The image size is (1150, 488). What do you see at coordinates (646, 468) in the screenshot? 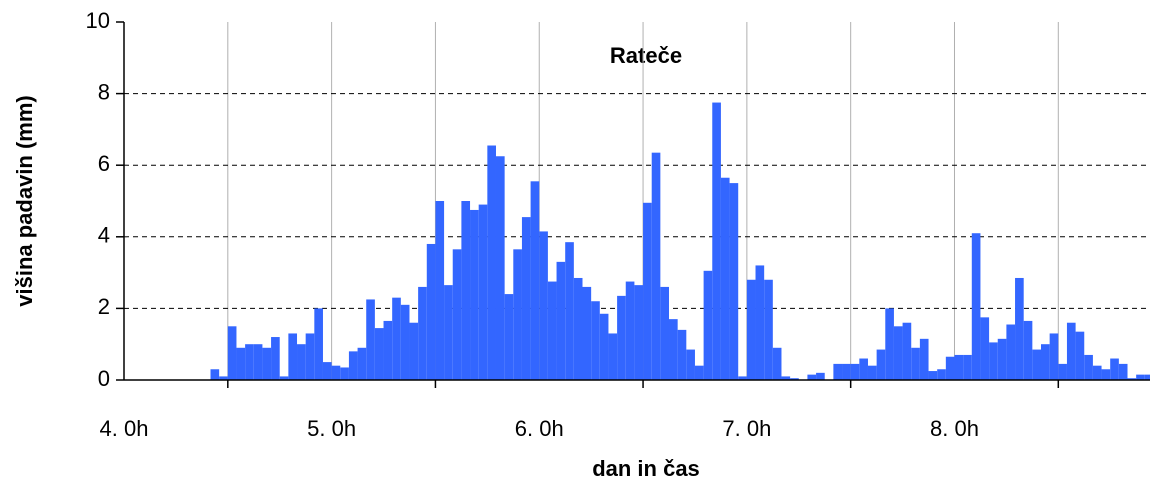
I see `x-axis-title: dan in čas` at bounding box center [646, 468].